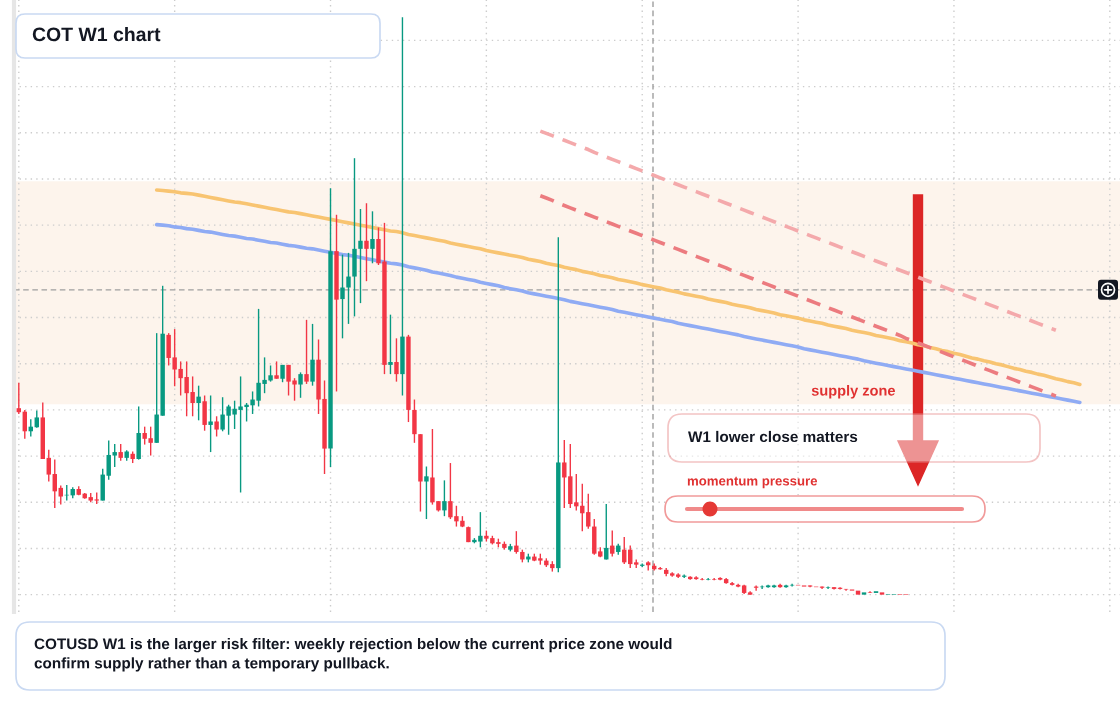 This screenshot has height=704, width=1120. Describe the element at coordinates (96, 34) in the screenshot. I see `chart-title: COT W1 chart` at that location.